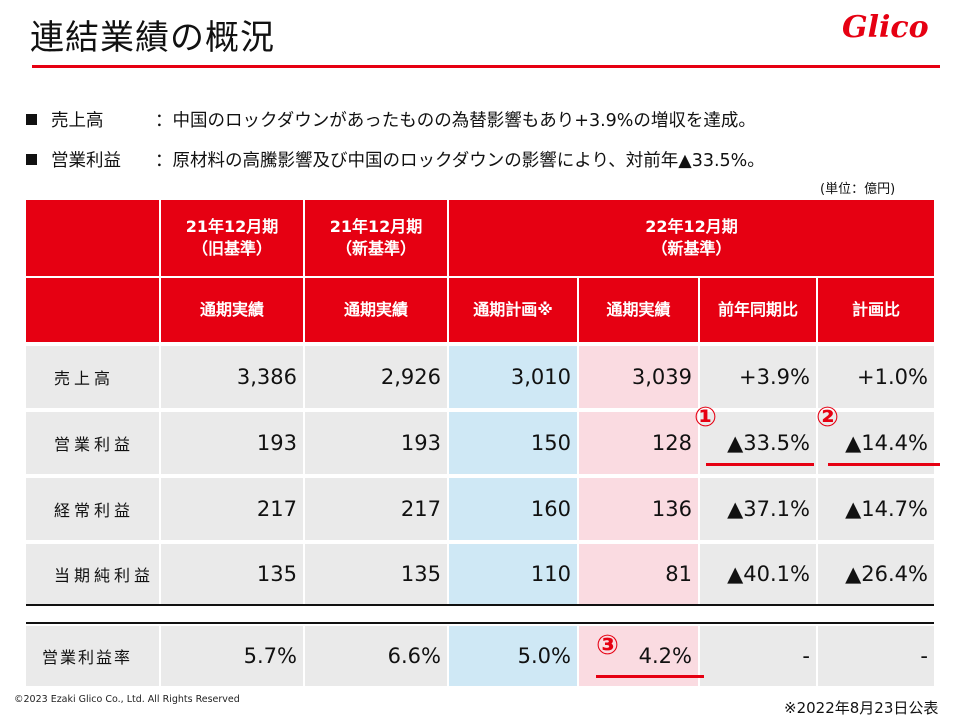  I want to click on bullet-sales: 売上高 ：中国のロックダウンがあったものの為替影響もあり+3.9%の増収を達成。, so click(391, 119).